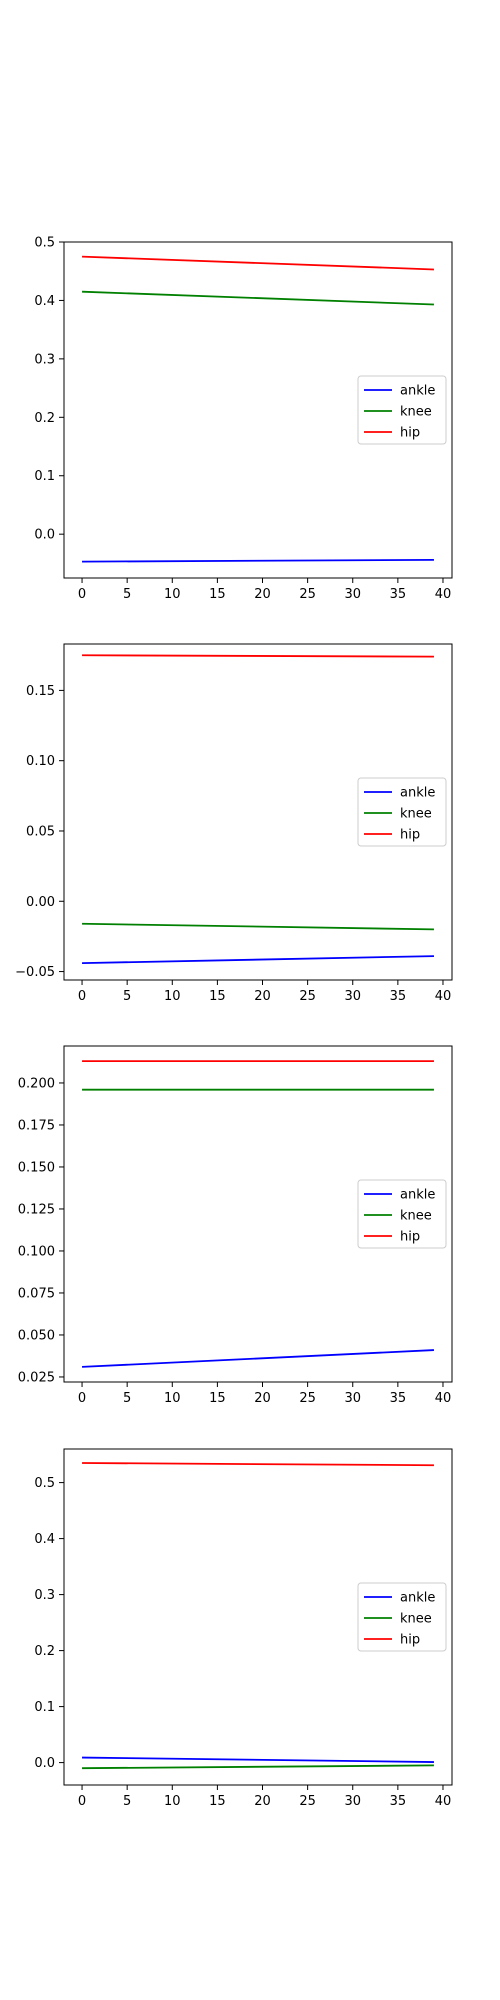 This screenshot has width=500, height=2000. I want to click on y-tick-label: 0.175, so click(36, 1125).